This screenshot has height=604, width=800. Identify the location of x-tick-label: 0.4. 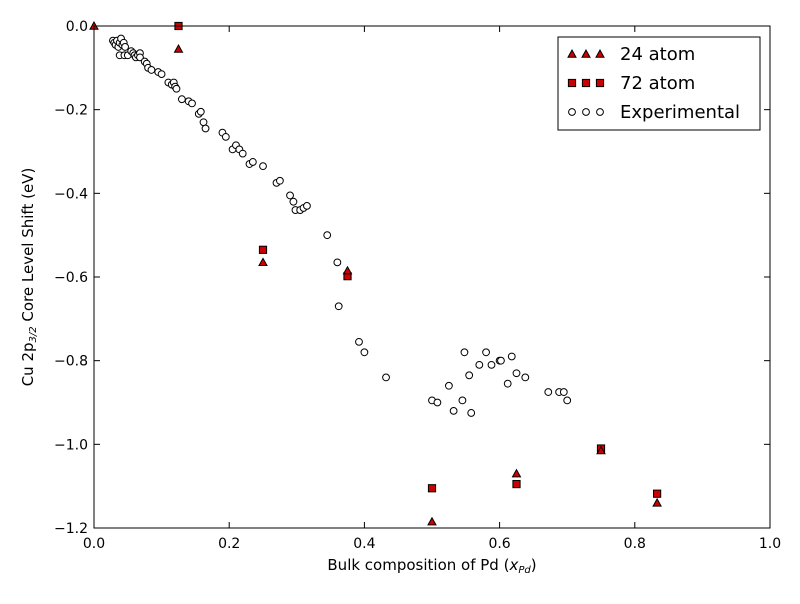
(364, 544).